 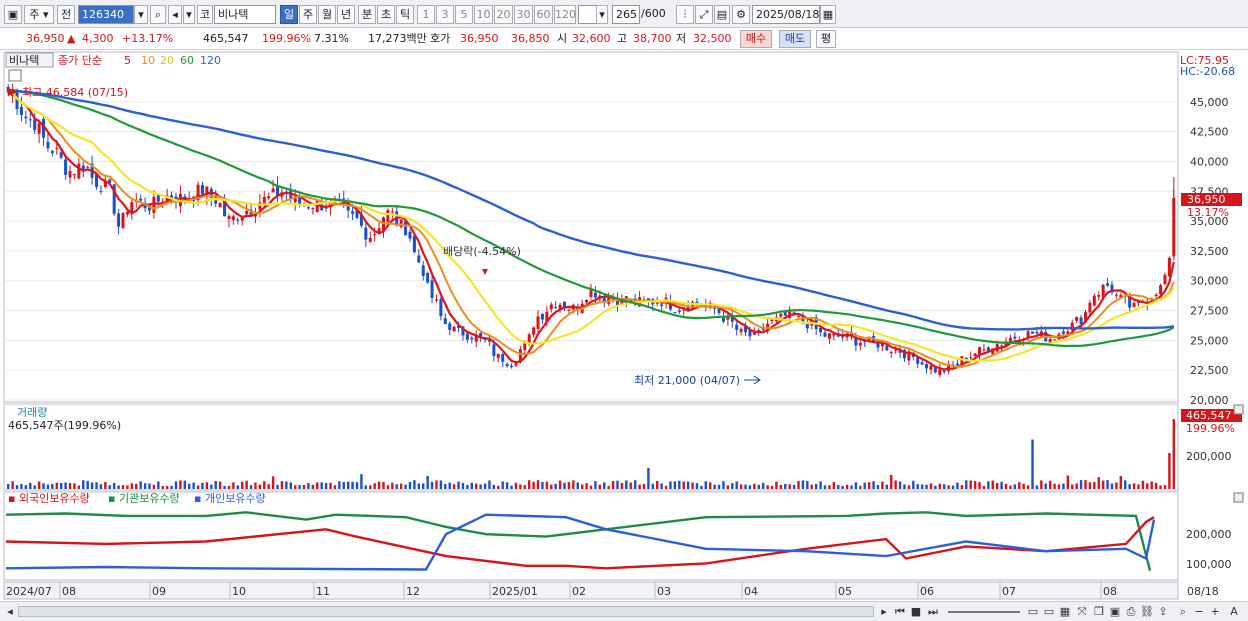 I want to click on legend-foreign: ▪ 외국인보유수량, so click(x=49, y=498).